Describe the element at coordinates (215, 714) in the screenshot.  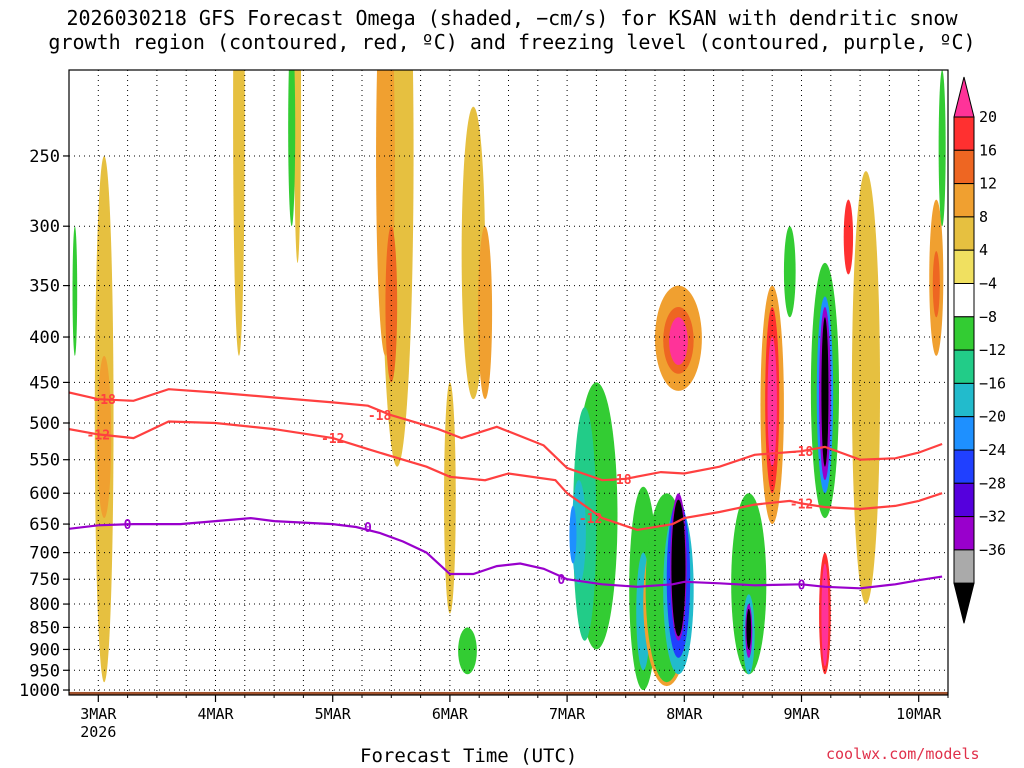
I see `xtick-label-1: 4MAR` at that location.